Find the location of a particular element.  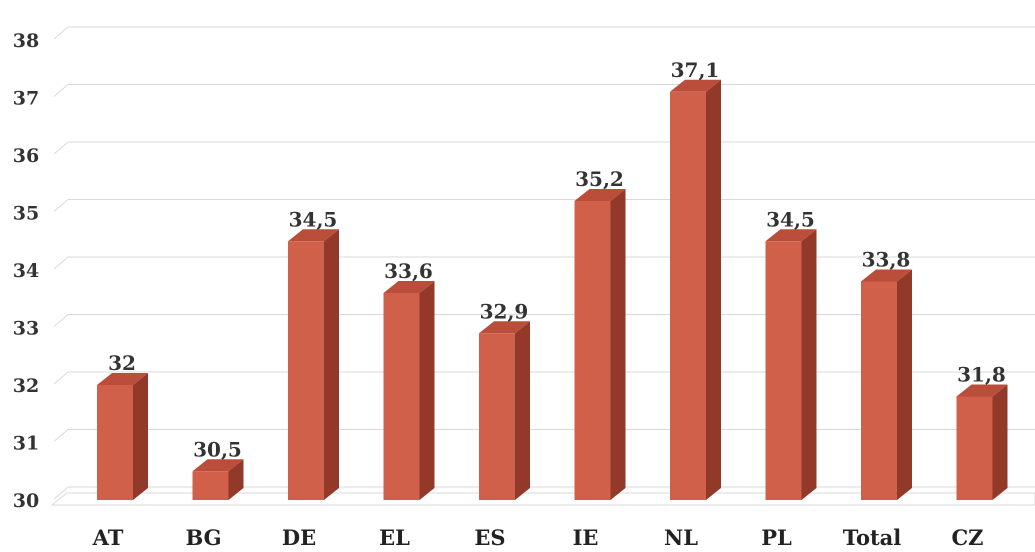

x-category-label: Total is located at coordinates (872, 537).